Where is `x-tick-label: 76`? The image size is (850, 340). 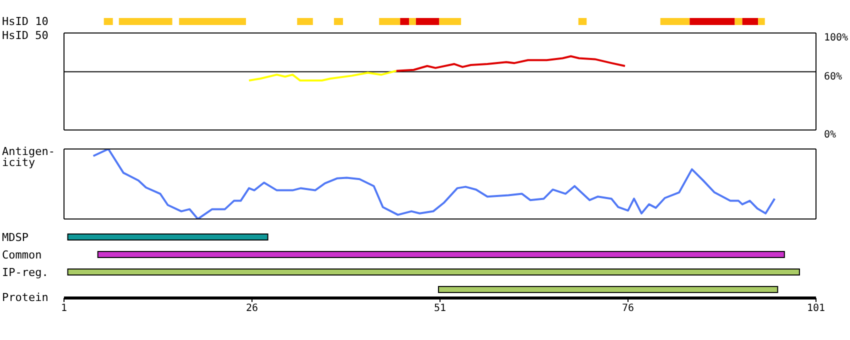
x-tick-label: 76 is located at coordinates (628, 308).